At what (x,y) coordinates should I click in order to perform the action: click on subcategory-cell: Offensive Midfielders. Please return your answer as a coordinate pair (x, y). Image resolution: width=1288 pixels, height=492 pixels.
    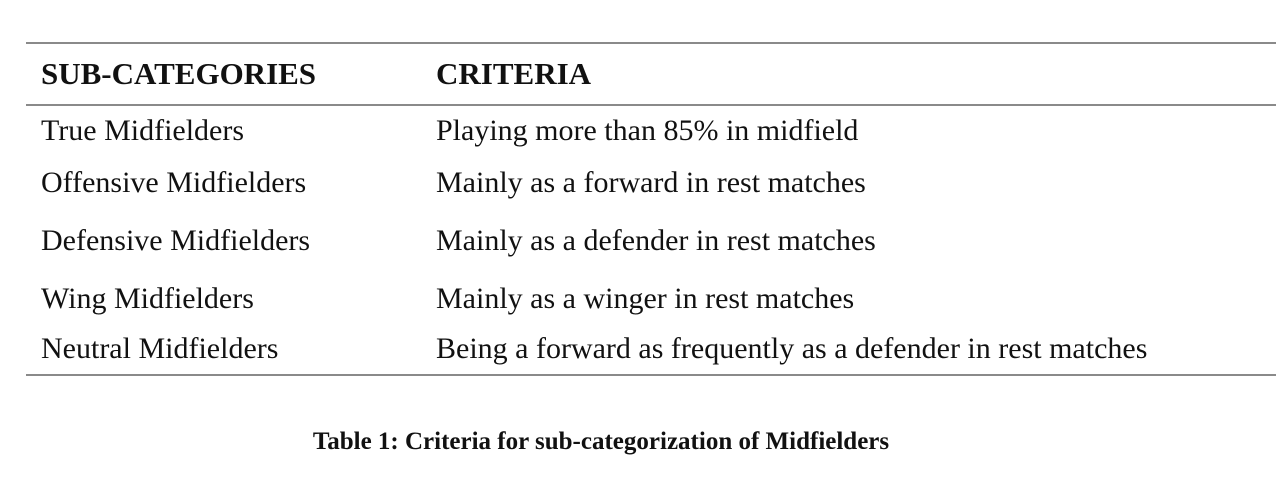
    Looking at the image, I should click on (174, 182).